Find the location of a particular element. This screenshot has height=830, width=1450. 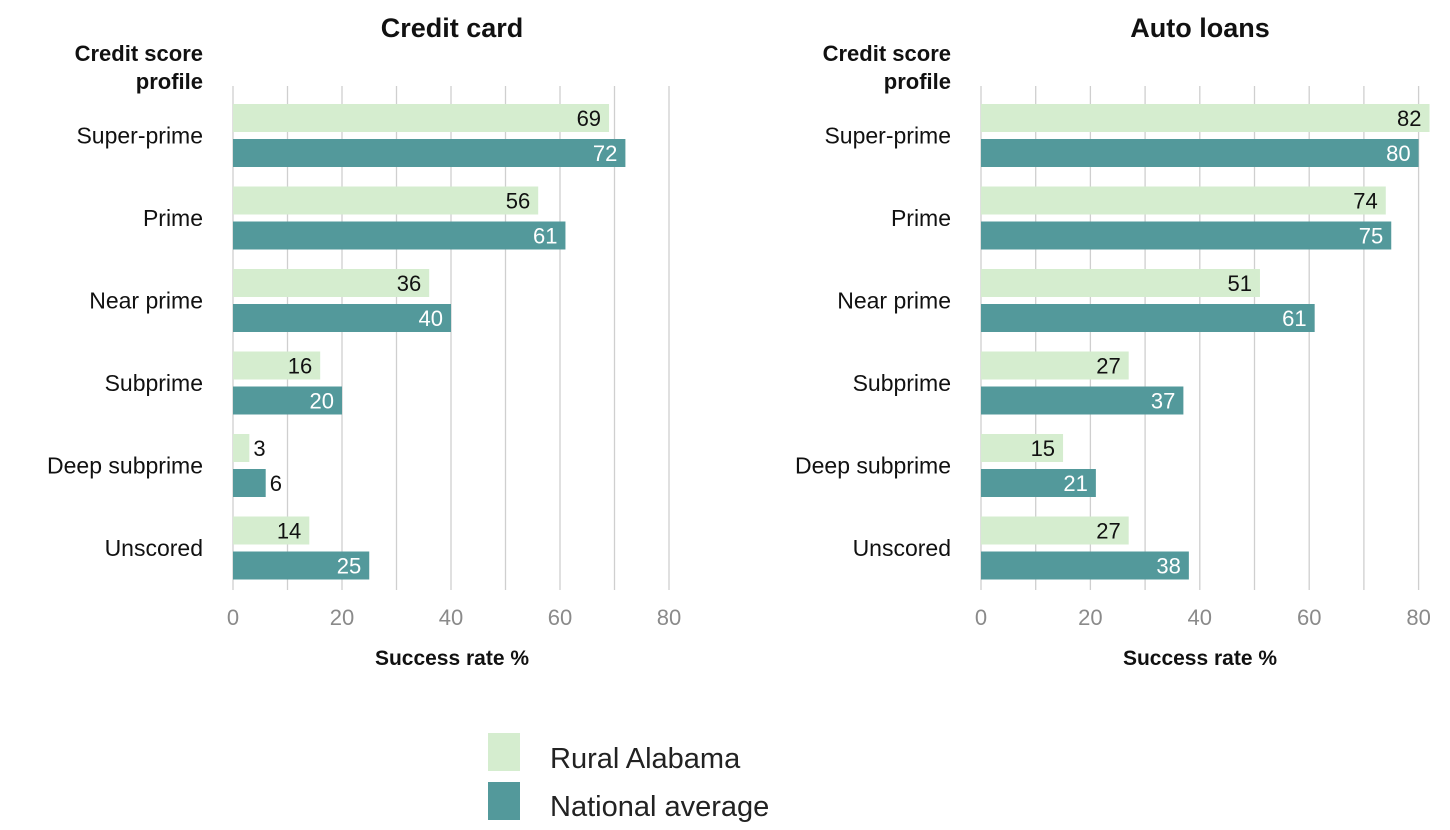

data-label: 20 is located at coordinates (322, 401).